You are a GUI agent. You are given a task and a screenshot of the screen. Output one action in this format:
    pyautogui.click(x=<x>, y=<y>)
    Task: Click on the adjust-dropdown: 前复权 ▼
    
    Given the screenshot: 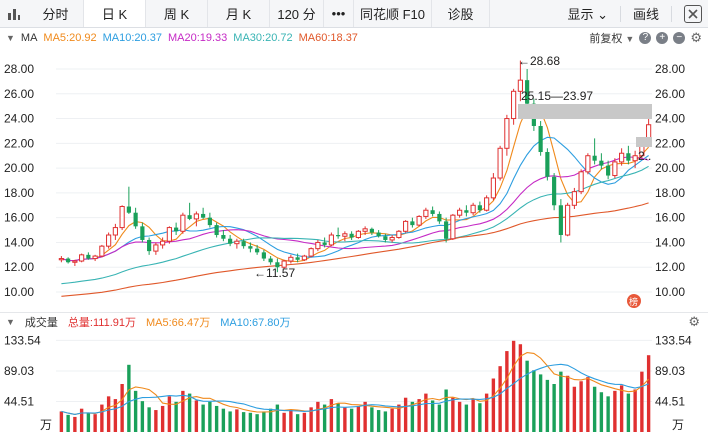 What is the action you would take?
    pyautogui.click(x=611, y=38)
    